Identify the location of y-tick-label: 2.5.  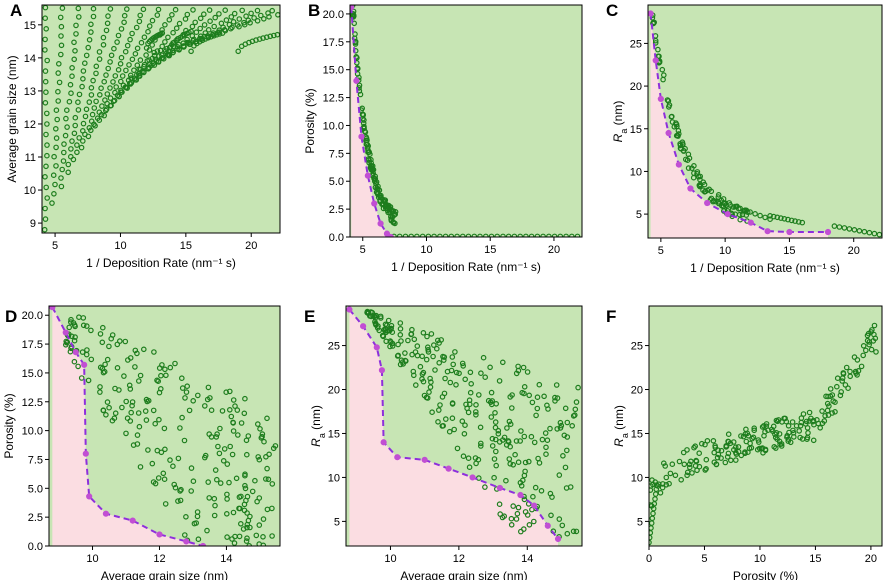
(35, 518).